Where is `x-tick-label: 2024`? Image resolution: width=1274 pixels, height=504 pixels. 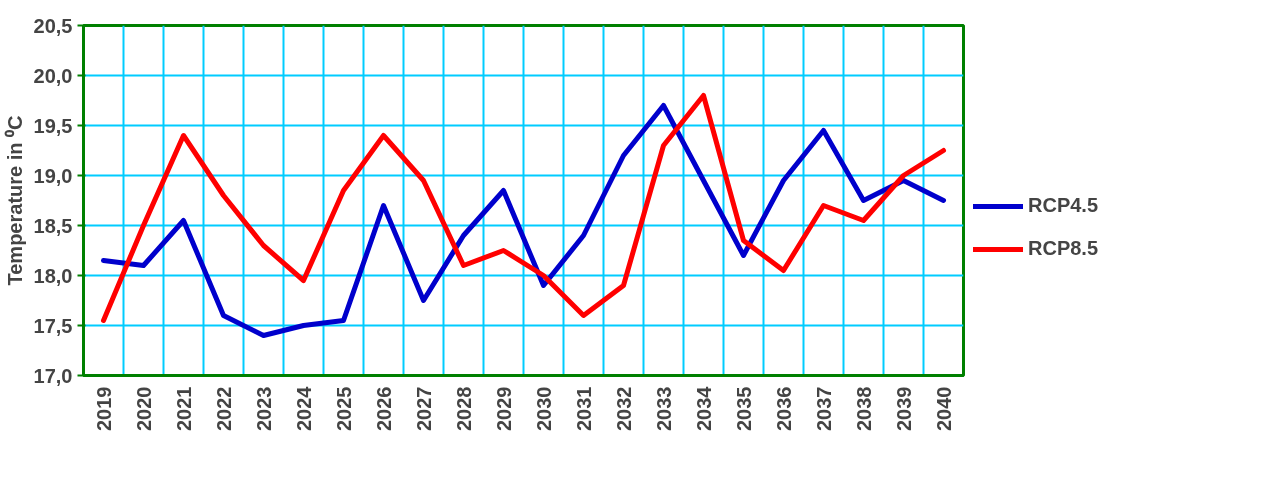
x-tick-label: 2024 is located at coordinates (303, 408).